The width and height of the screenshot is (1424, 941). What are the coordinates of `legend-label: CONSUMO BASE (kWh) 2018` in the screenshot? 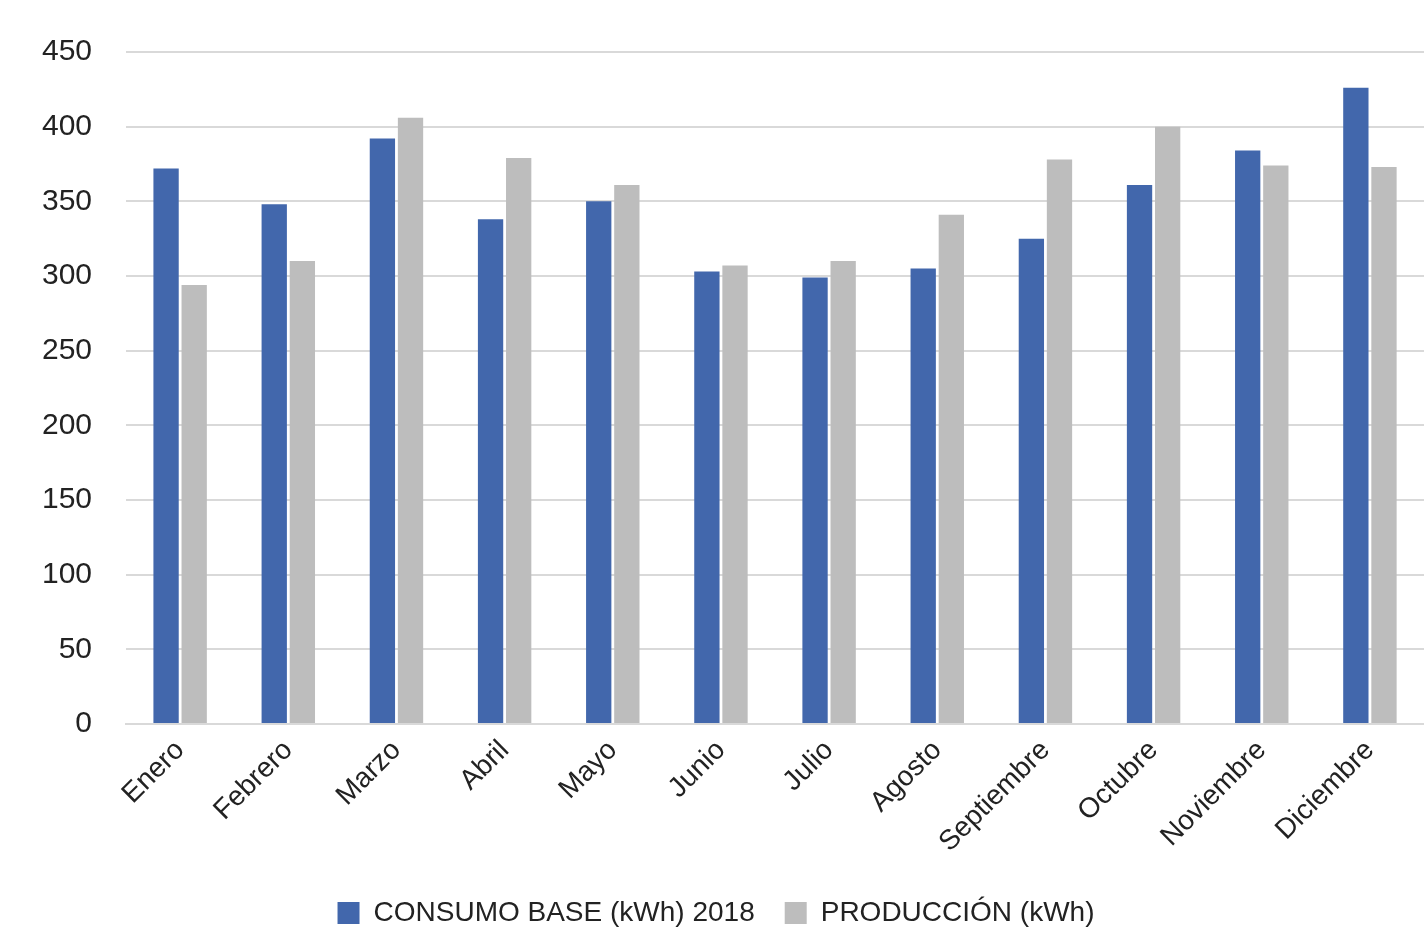 It's located at (564, 911).